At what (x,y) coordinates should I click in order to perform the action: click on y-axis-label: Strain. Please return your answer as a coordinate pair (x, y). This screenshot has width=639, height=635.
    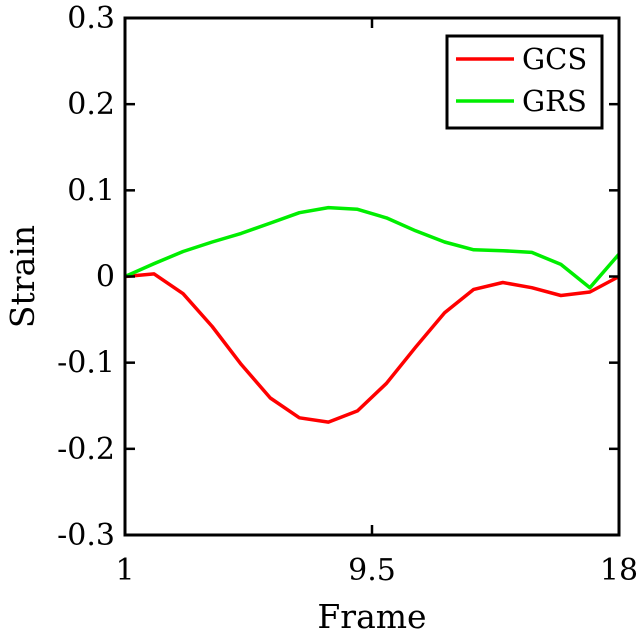
    Looking at the image, I should click on (22, 276).